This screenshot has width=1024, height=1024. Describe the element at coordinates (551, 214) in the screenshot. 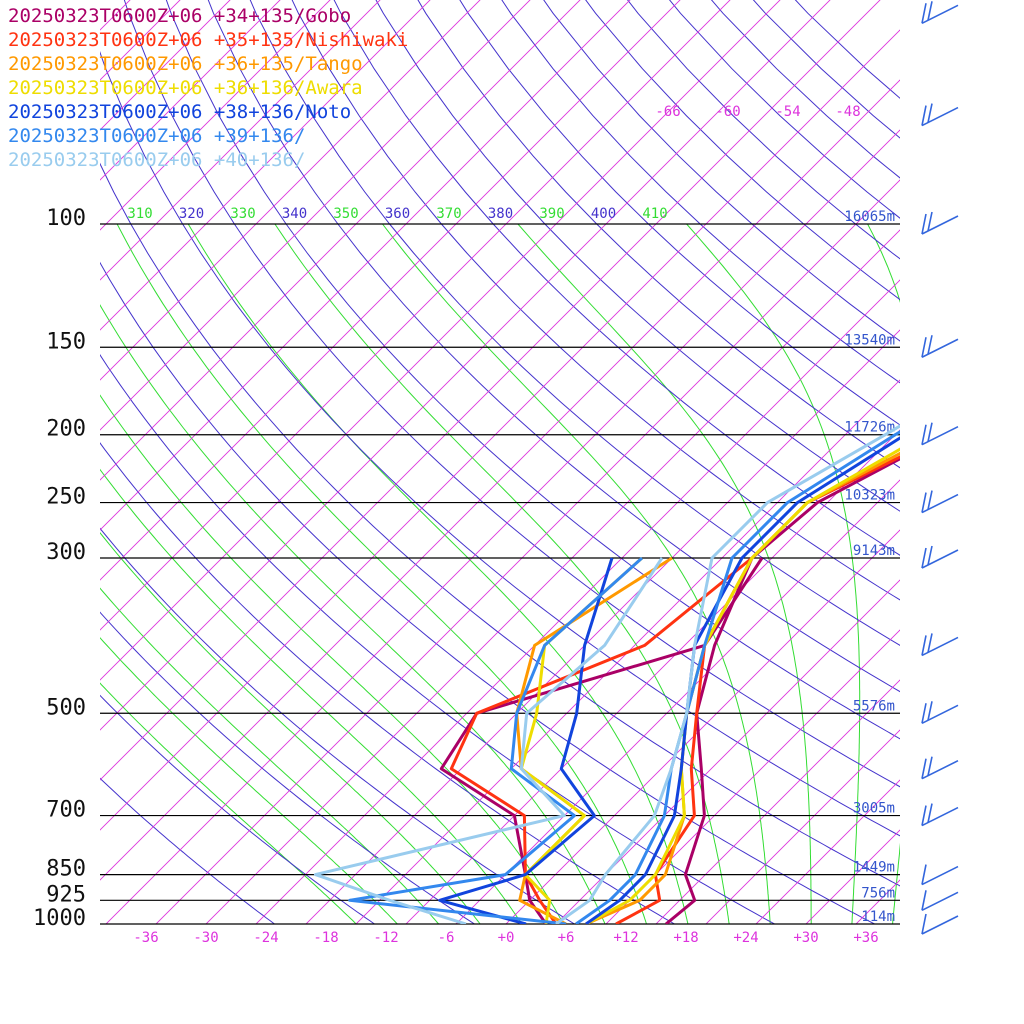

I see `theta-label: 390` at that location.